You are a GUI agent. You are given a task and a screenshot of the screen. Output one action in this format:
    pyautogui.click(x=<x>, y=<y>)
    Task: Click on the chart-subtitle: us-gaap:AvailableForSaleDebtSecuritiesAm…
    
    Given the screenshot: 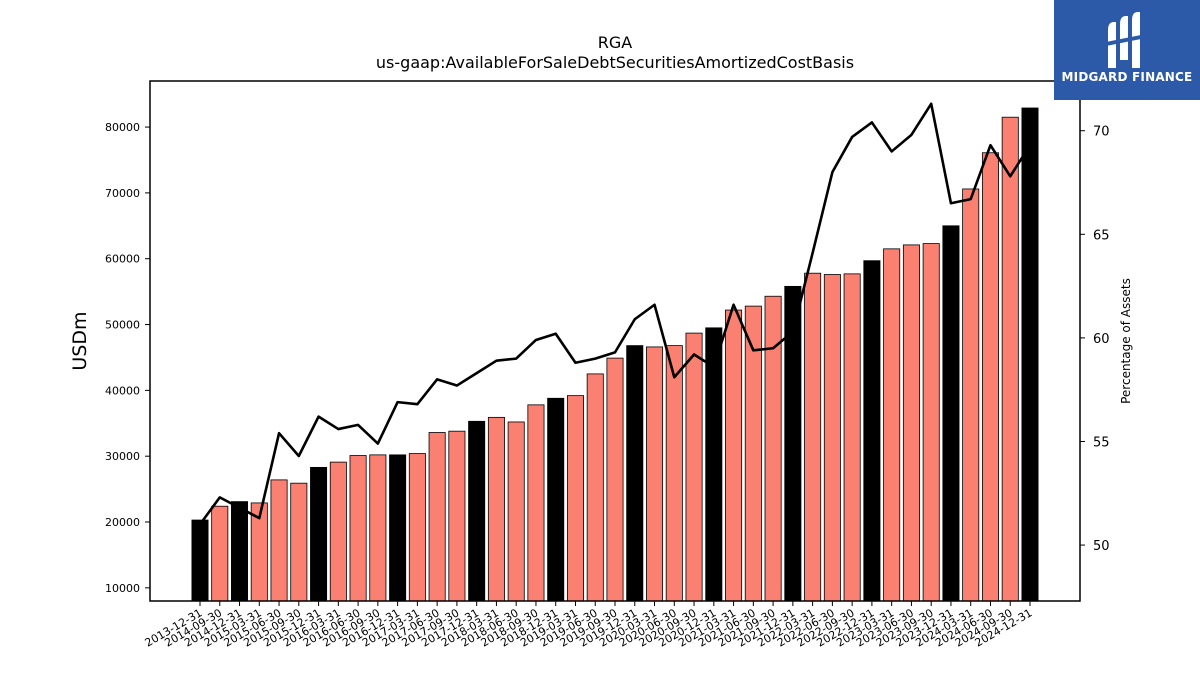 What is the action you would take?
    pyautogui.click(x=615, y=62)
    